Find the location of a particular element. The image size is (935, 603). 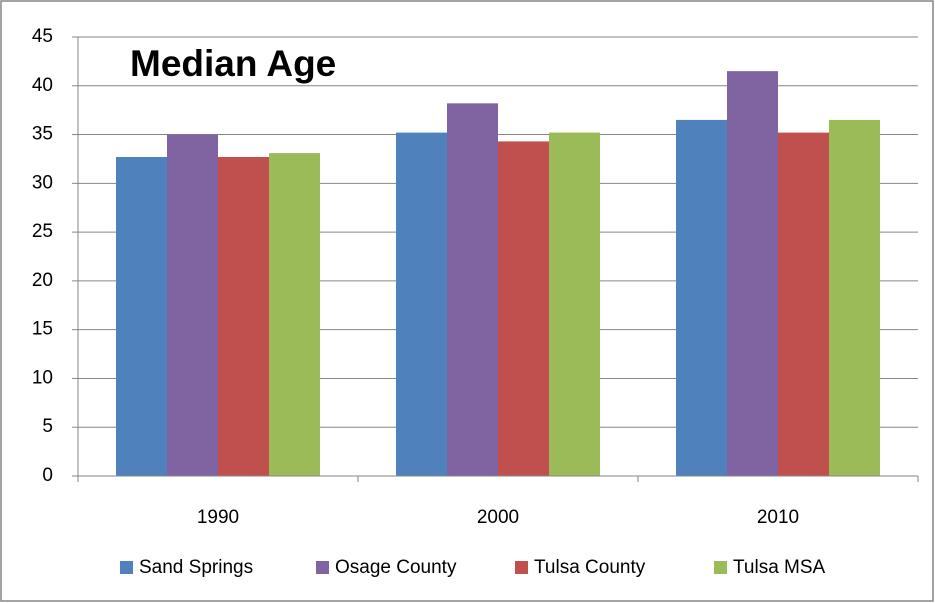

y-tick-label: 0 is located at coordinates (47, 475).